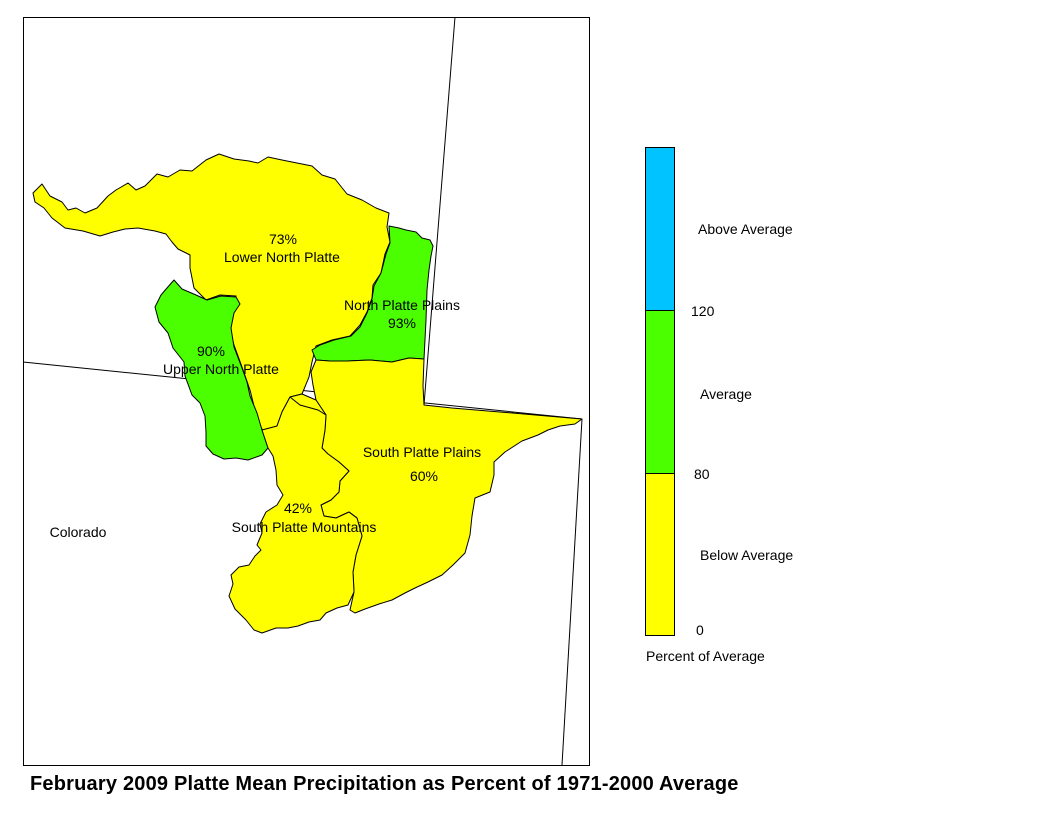 This screenshot has height=816, width=1056. I want to click on legend-break-0: 0, so click(700, 630).